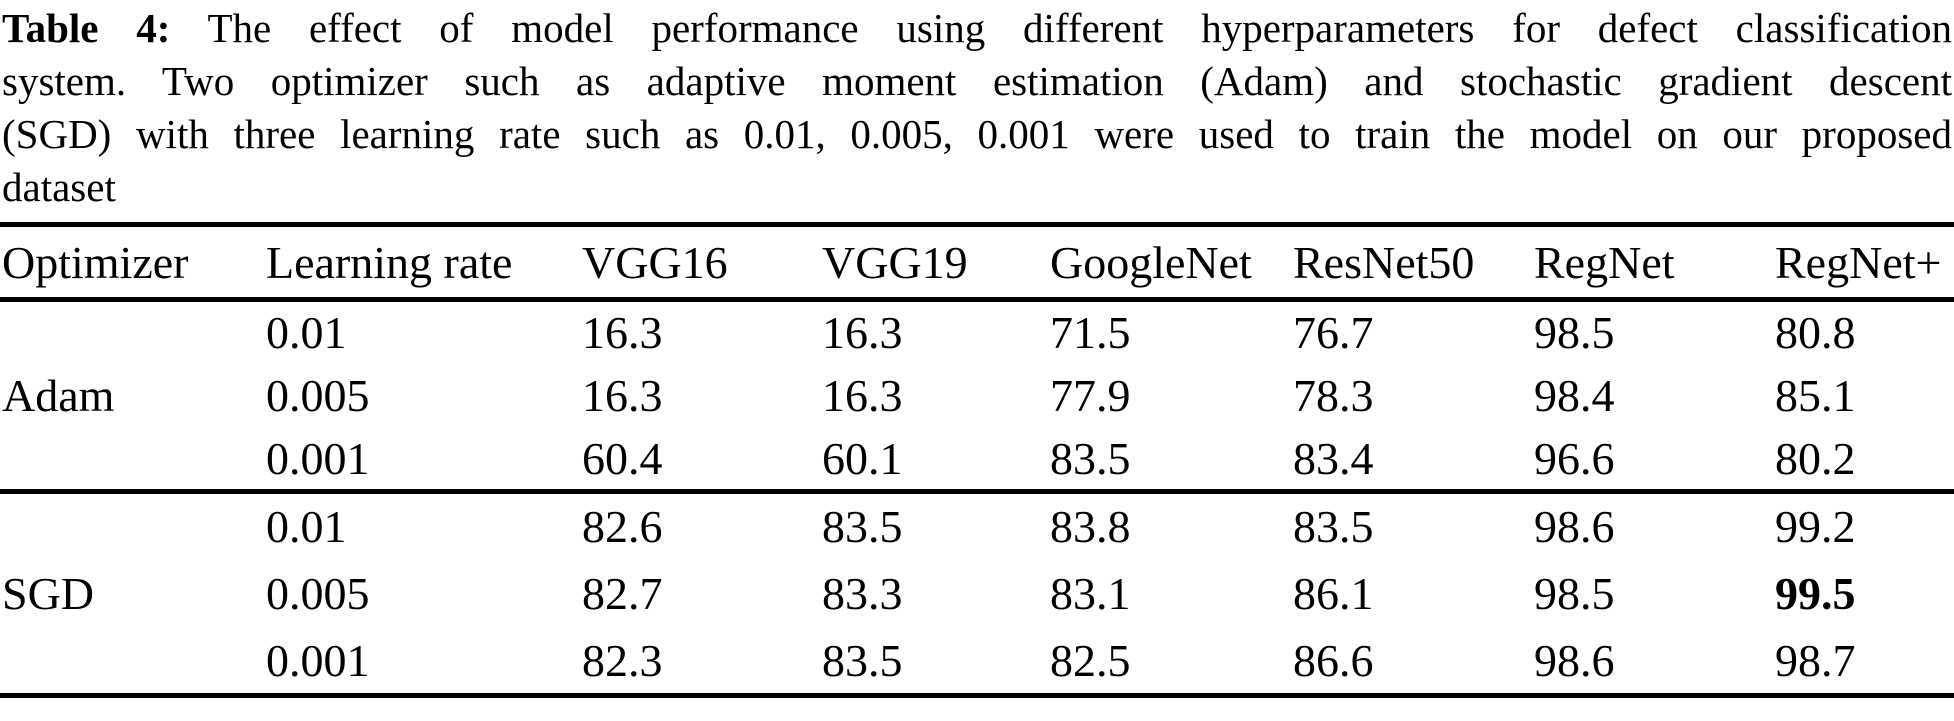  What do you see at coordinates (1090, 395) in the screenshot?
I see `value-cell: 77.9` at bounding box center [1090, 395].